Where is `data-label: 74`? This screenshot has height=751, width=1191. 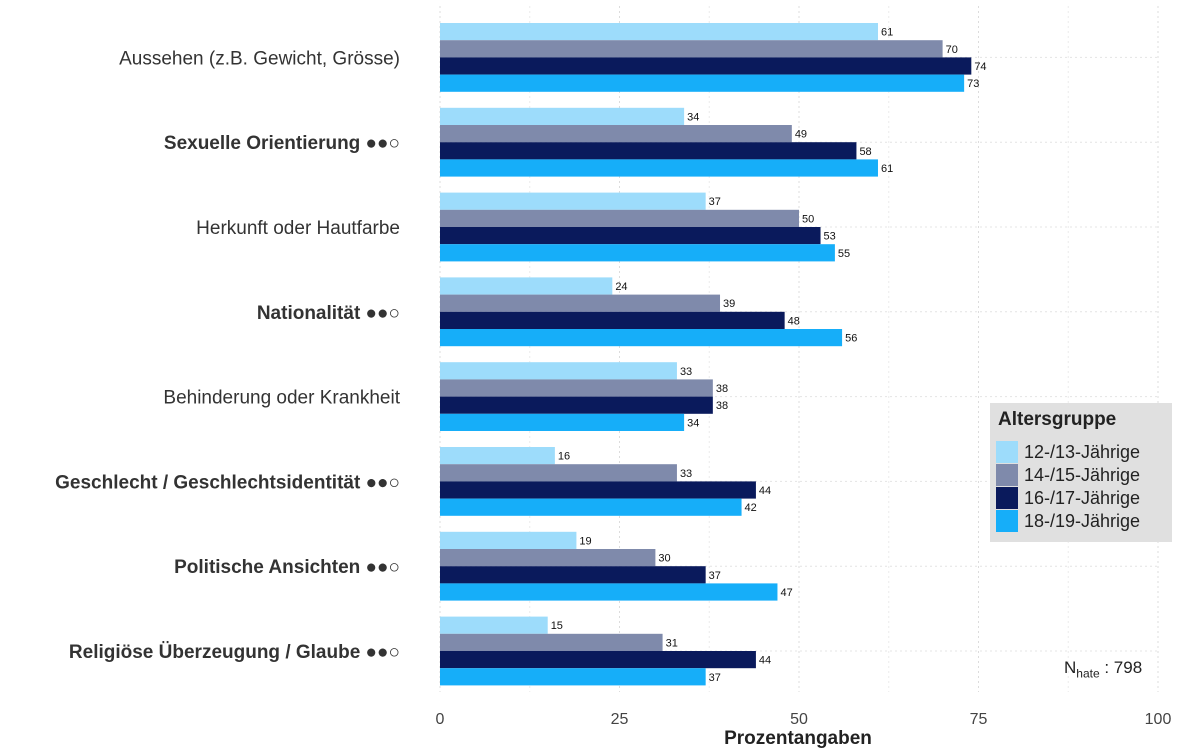
data-label: 74 is located at coordinates (980, 67).